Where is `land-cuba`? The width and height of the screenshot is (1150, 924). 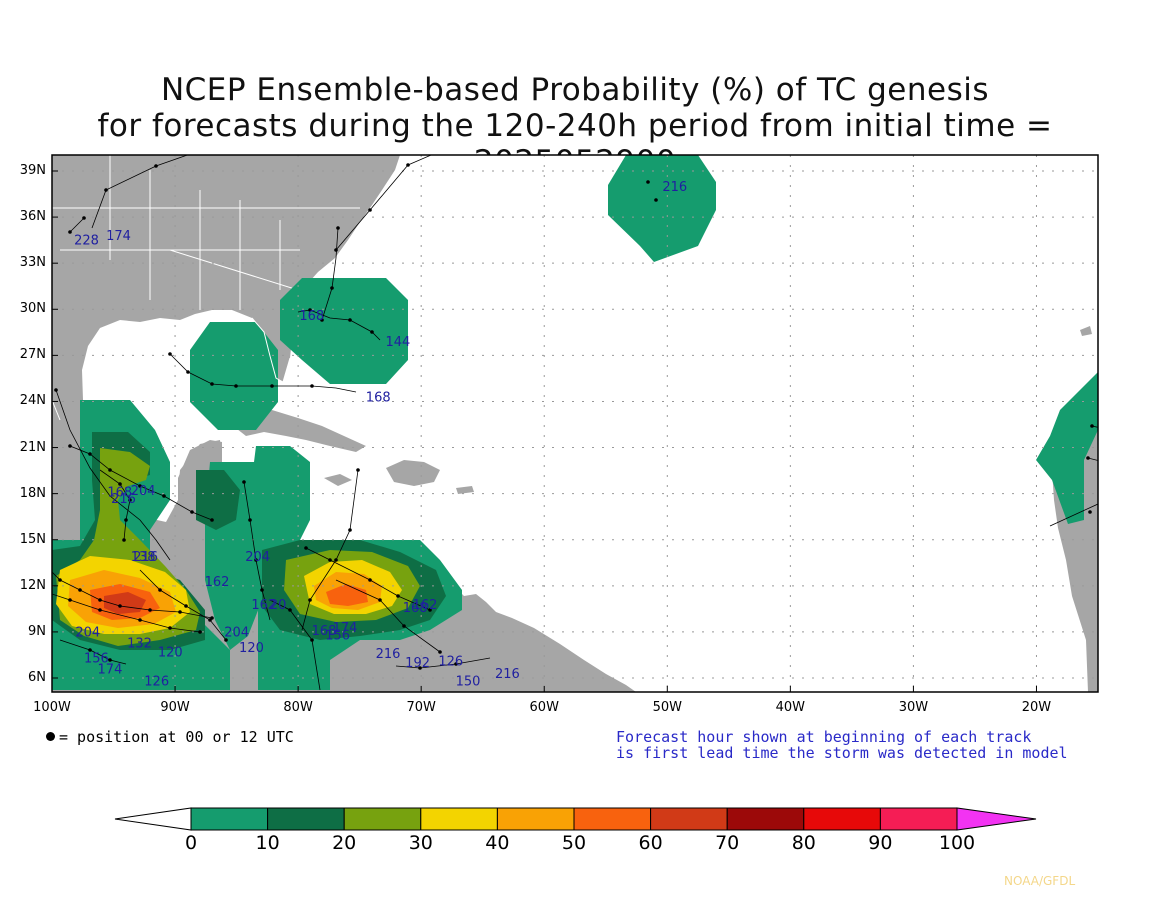 land-cuba is located at coordinates (299, 431).